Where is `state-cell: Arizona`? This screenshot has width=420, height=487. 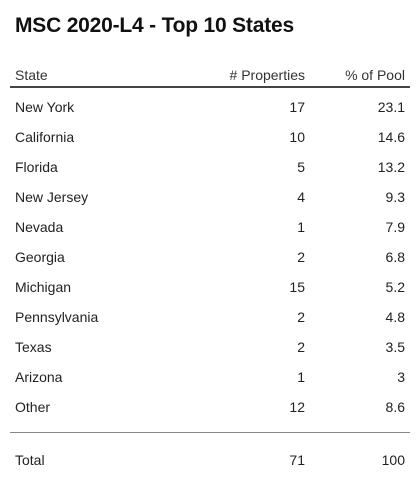
state-cell: Arizona is located at coordinates (39, 377).